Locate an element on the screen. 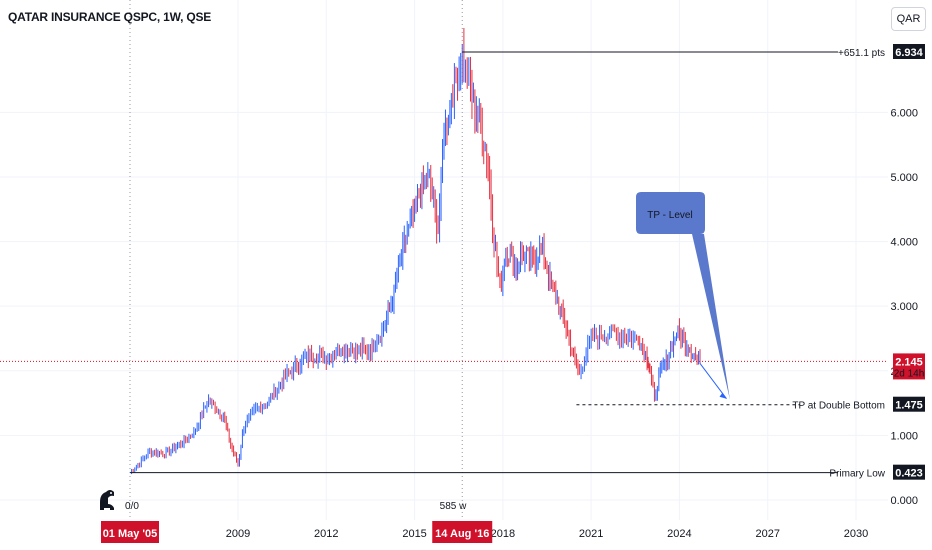  callout-text: TP - Level is located at coordinates (669, 215).